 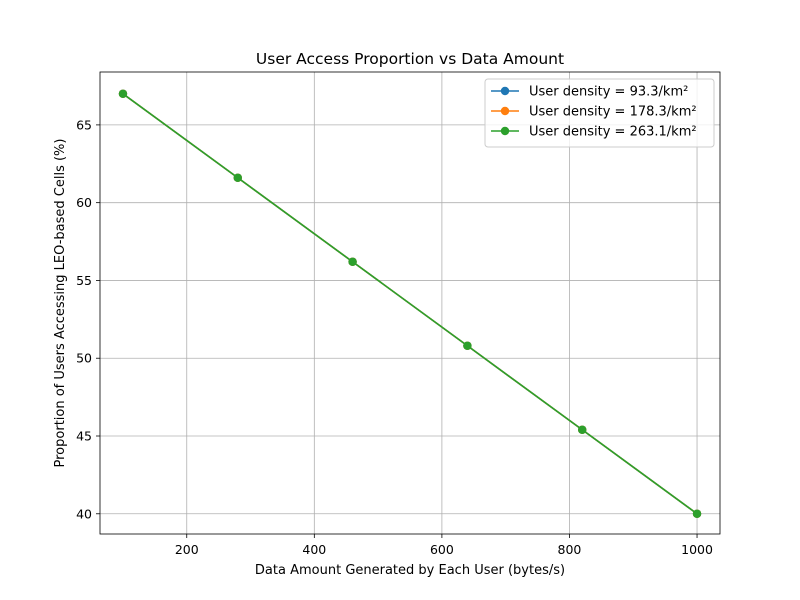 What do you see at coordinates (442, 549) in the screenshot?
I see `x-tick-label: 600` at bounding box center [442, 549].